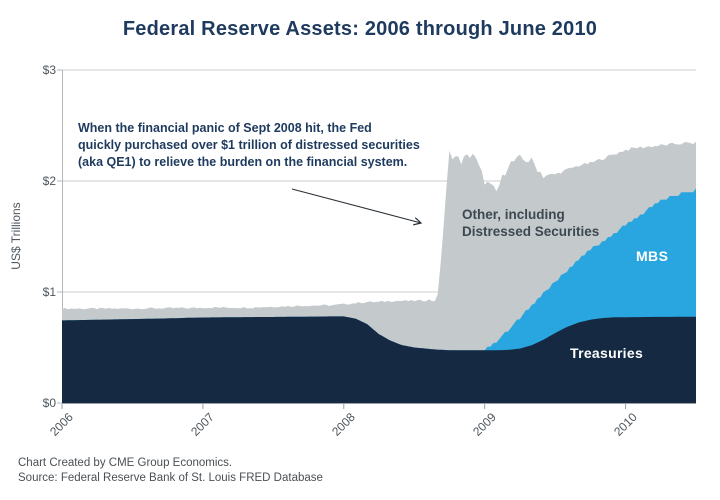  Describe the element at coordinates (607, 353) in the screenshot. I see `series-label-treasuries: Treasuries` at that location.